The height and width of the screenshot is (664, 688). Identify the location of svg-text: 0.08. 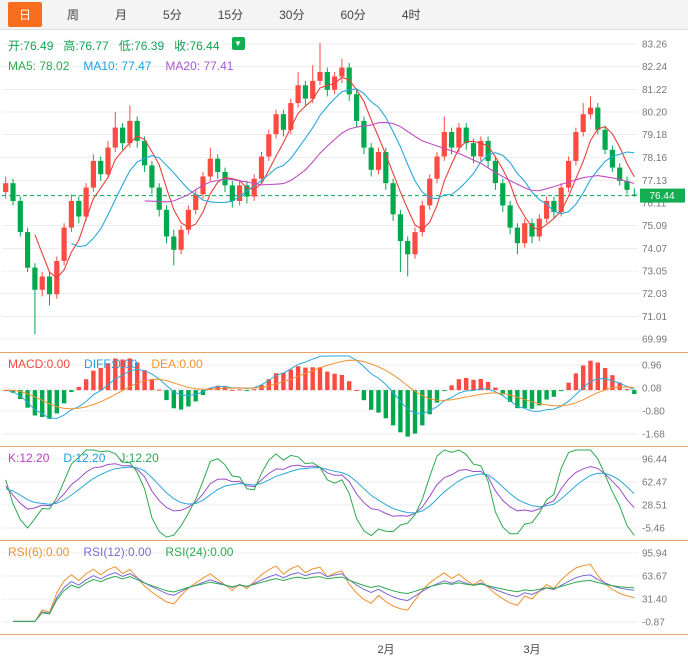
(652, 389).